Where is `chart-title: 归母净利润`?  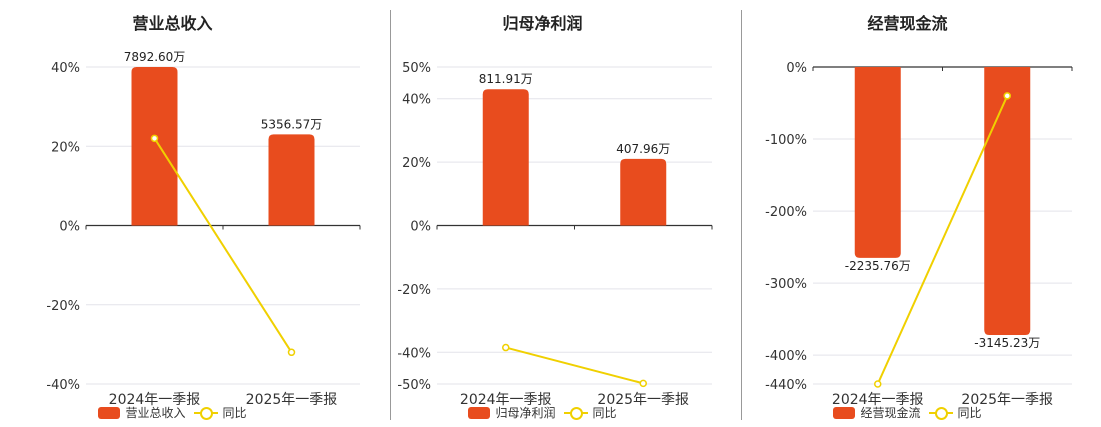
chart-title: 归母净利润 is located at coordinates (542, 23).